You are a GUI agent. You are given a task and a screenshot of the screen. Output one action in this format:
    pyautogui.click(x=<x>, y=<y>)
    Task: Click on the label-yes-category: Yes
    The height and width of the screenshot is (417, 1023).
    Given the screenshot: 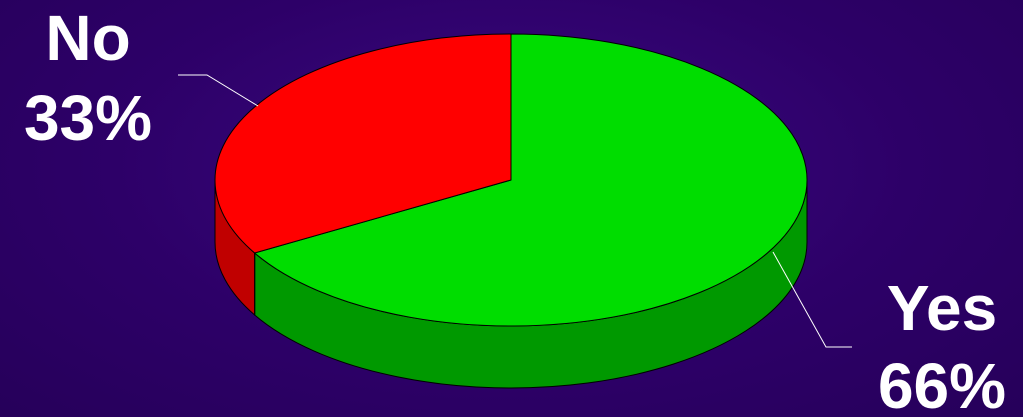 What is the action you would take?
    pyautogui.click(x=942, y=308)
    